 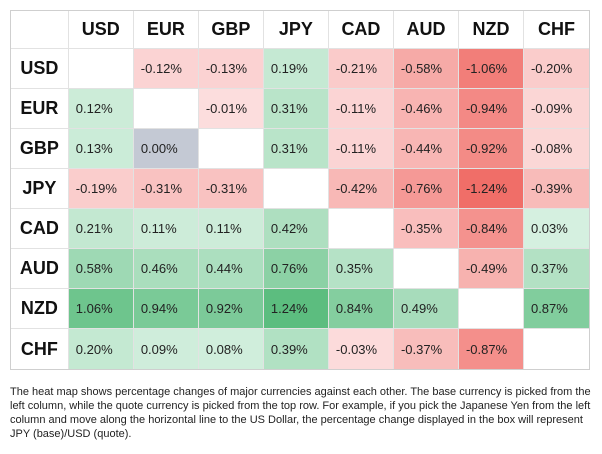 I want to click on heat-cell: -0.87%, so click(x=491, y=349).